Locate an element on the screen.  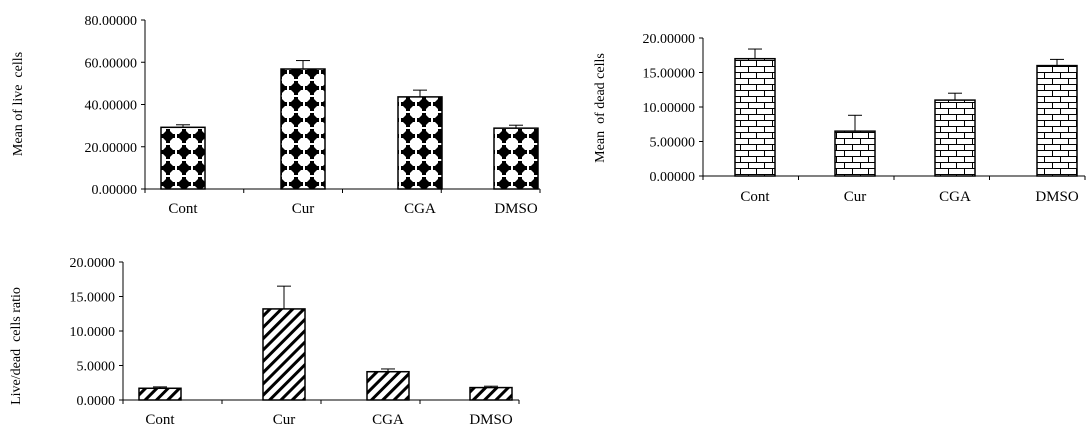
y-tick-label: 15.0000 is located at coordinates (93, 298).